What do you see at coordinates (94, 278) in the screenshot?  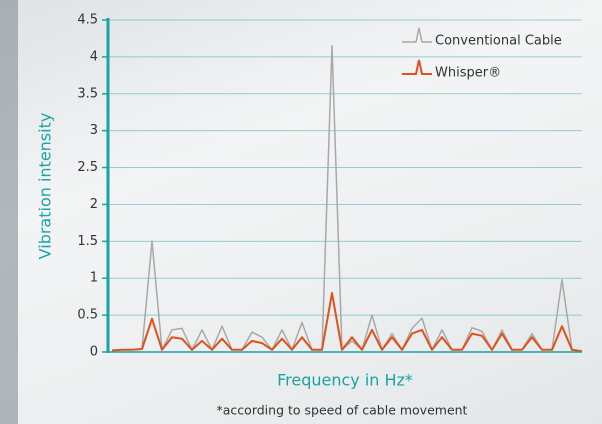 I see `y-tick-label: 1` at bounding box center [94, 278].